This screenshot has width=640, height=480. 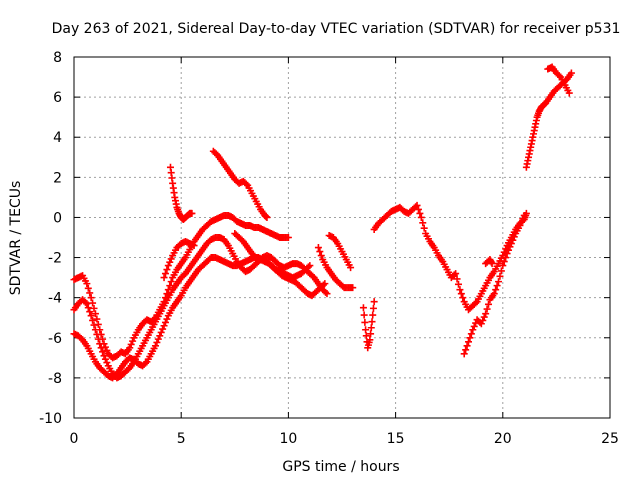 What do you see at coordinates (57, 98) in the screenshot?
I see `y-tick-label: 6` at bounding box center [57, 98].